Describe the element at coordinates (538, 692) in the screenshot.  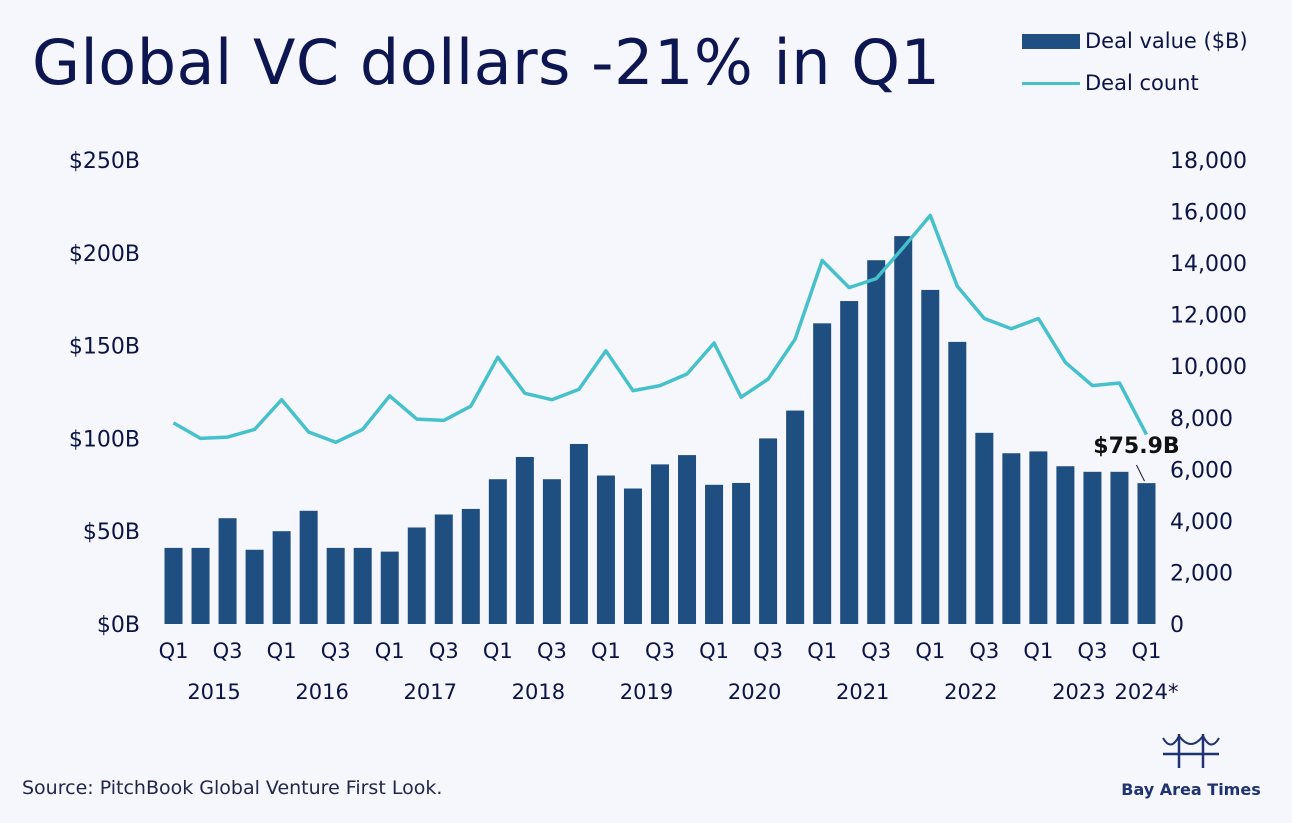
I see `year-label: 2018` at that location.